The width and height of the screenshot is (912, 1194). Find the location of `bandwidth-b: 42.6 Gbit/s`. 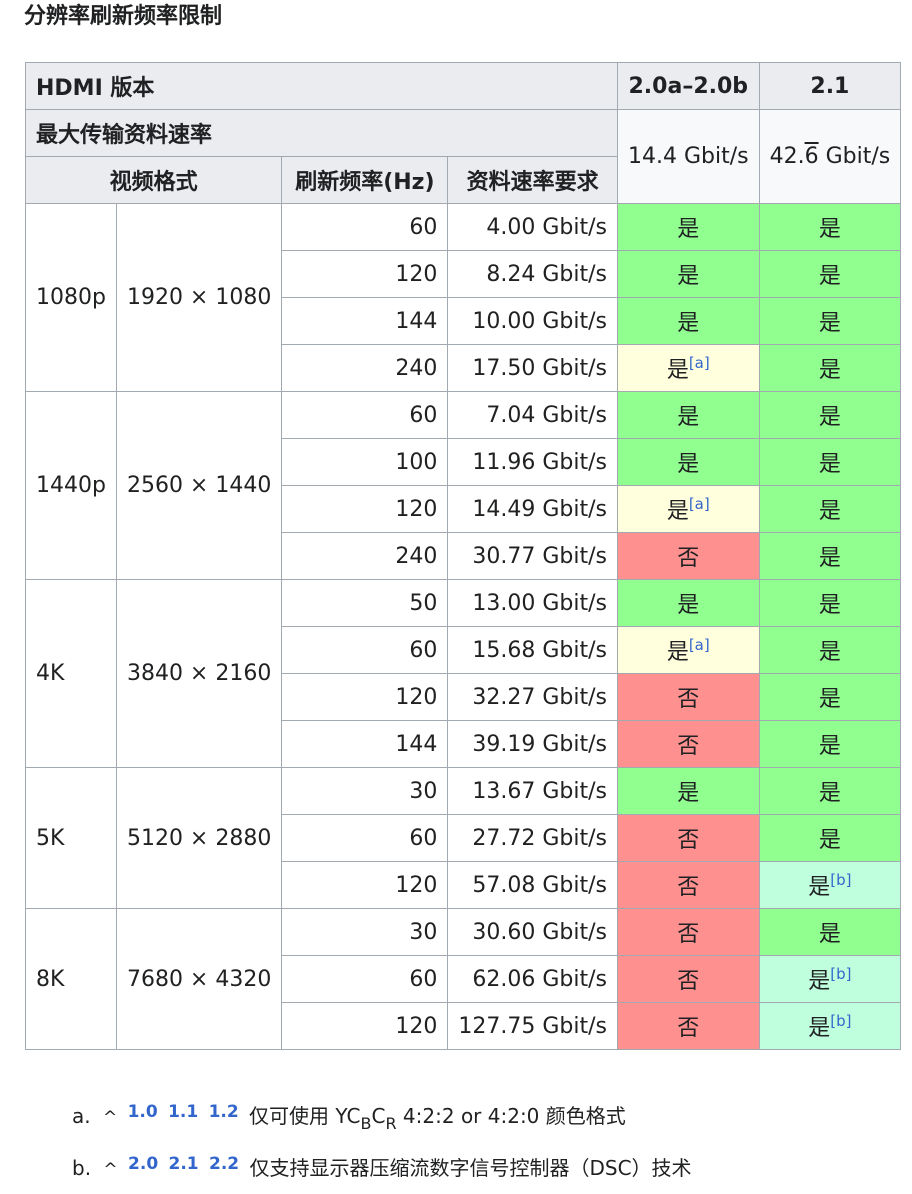

bandwidth-b: 42.6 Gbit/s is located at coordinates (830, 156).